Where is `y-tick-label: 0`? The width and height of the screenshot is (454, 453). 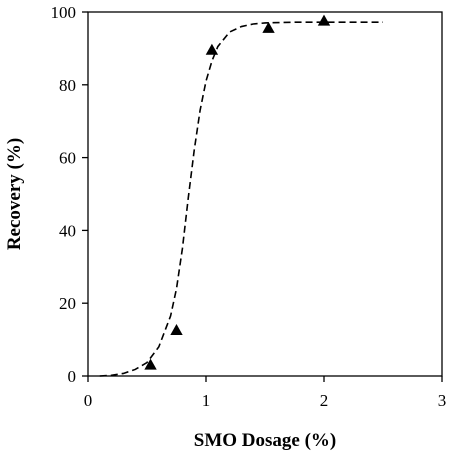 y-tick-label: 0 is located at coordinates (72, 376).